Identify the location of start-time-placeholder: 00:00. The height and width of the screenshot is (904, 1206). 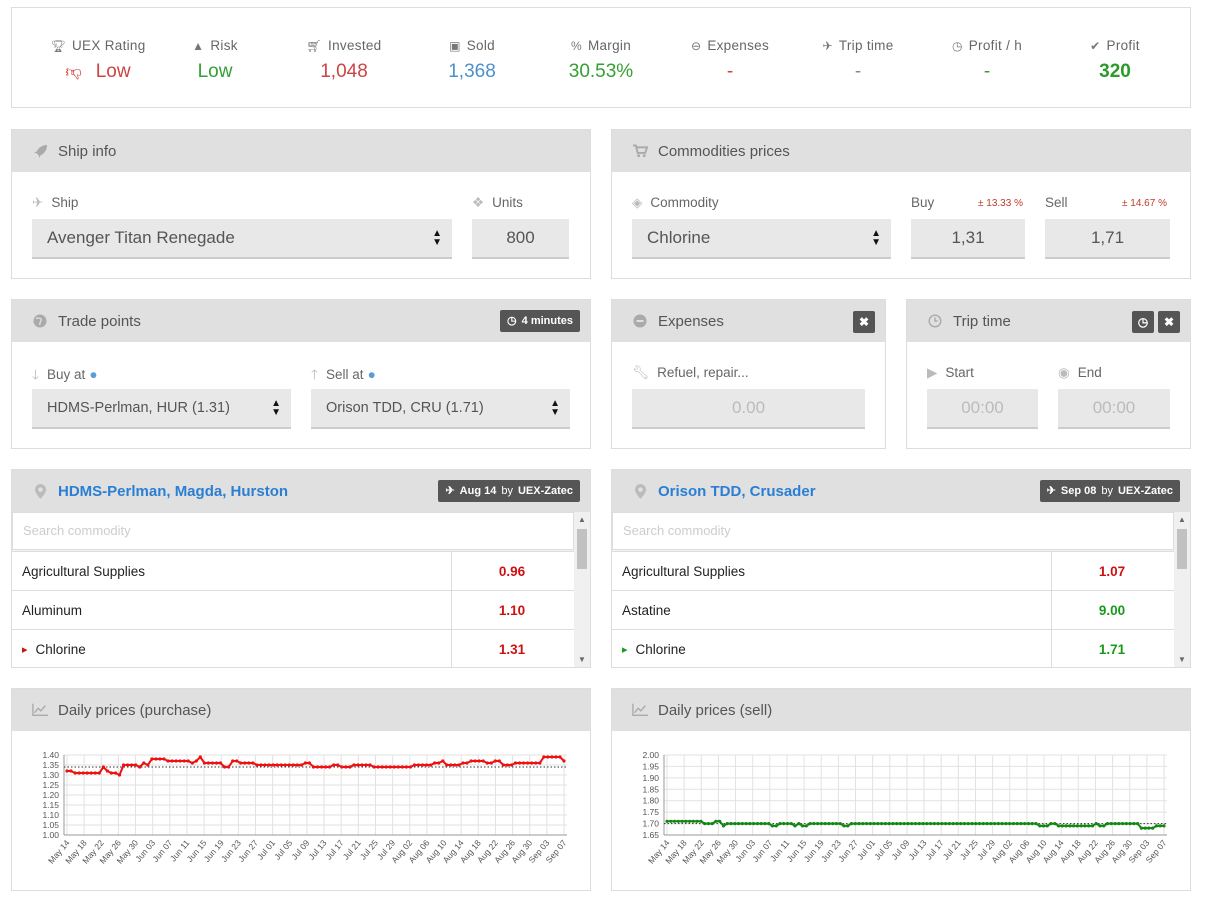
(982, 407).